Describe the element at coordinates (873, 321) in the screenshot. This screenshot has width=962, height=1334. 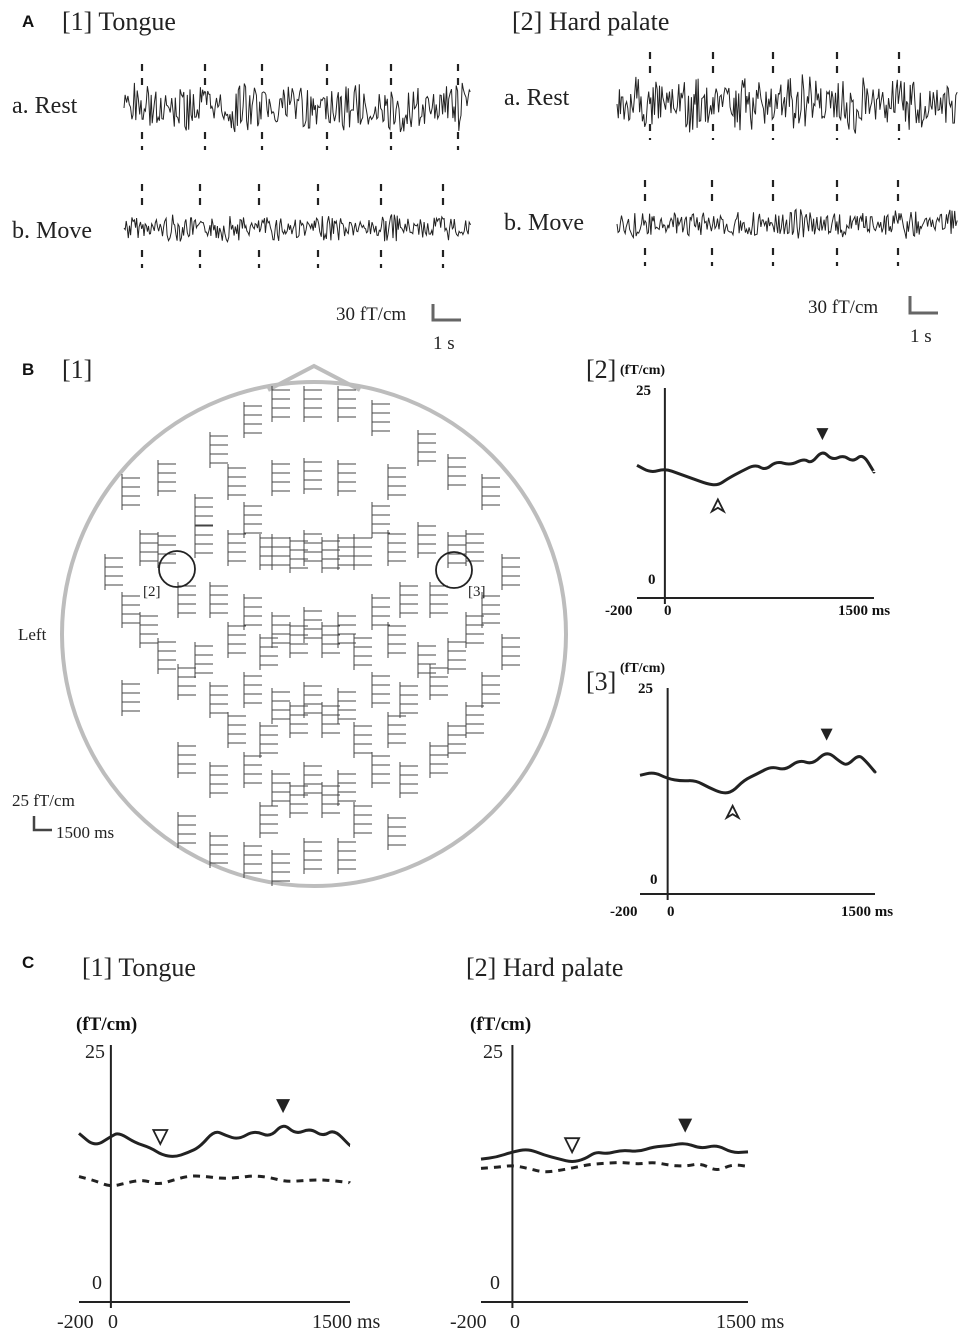
I see `palate-scale-bar: 30 fT/cm 1 s` at that location.